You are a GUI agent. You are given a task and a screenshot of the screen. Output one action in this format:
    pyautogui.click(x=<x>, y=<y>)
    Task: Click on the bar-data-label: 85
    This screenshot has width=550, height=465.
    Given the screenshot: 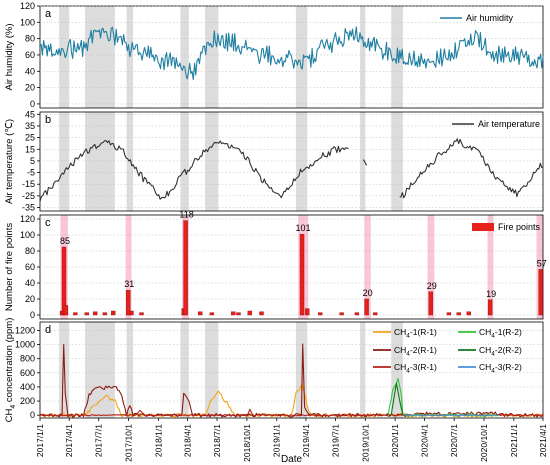 What is the action you would take?
    pyautogui.click(x=65, y=241)
    